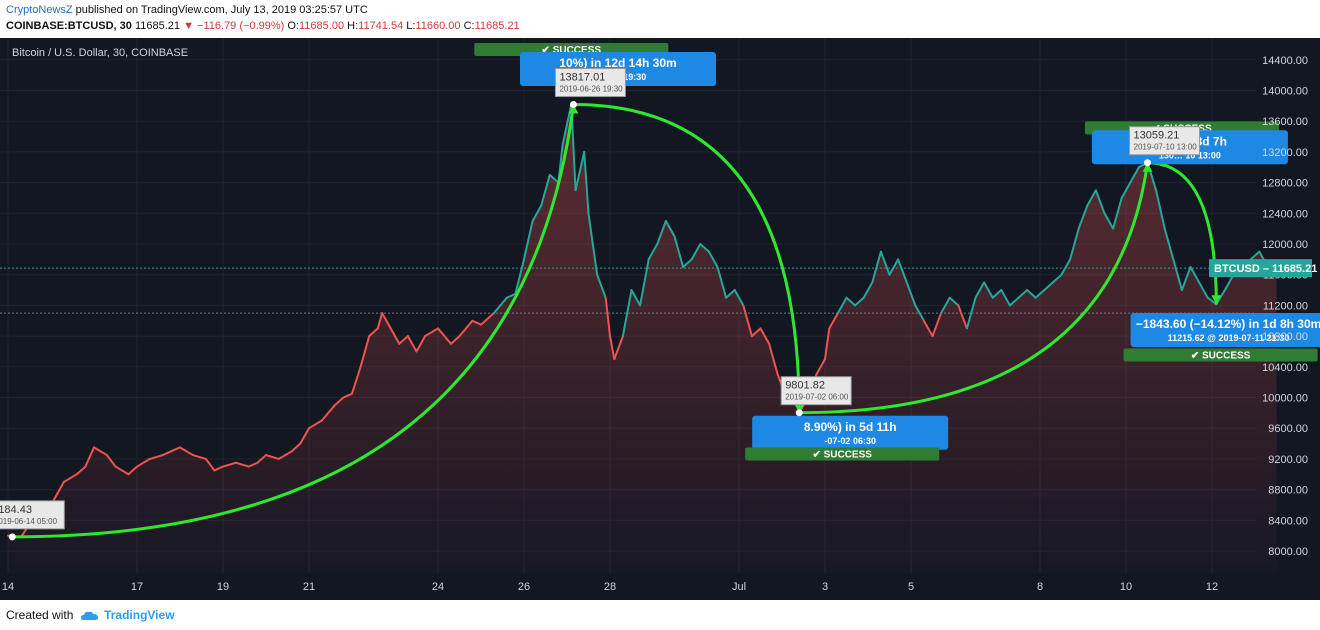  Describe the element at coordinates (1285, 245) in the screenshot. I see `y-tick-label: 12000.00` at that location.